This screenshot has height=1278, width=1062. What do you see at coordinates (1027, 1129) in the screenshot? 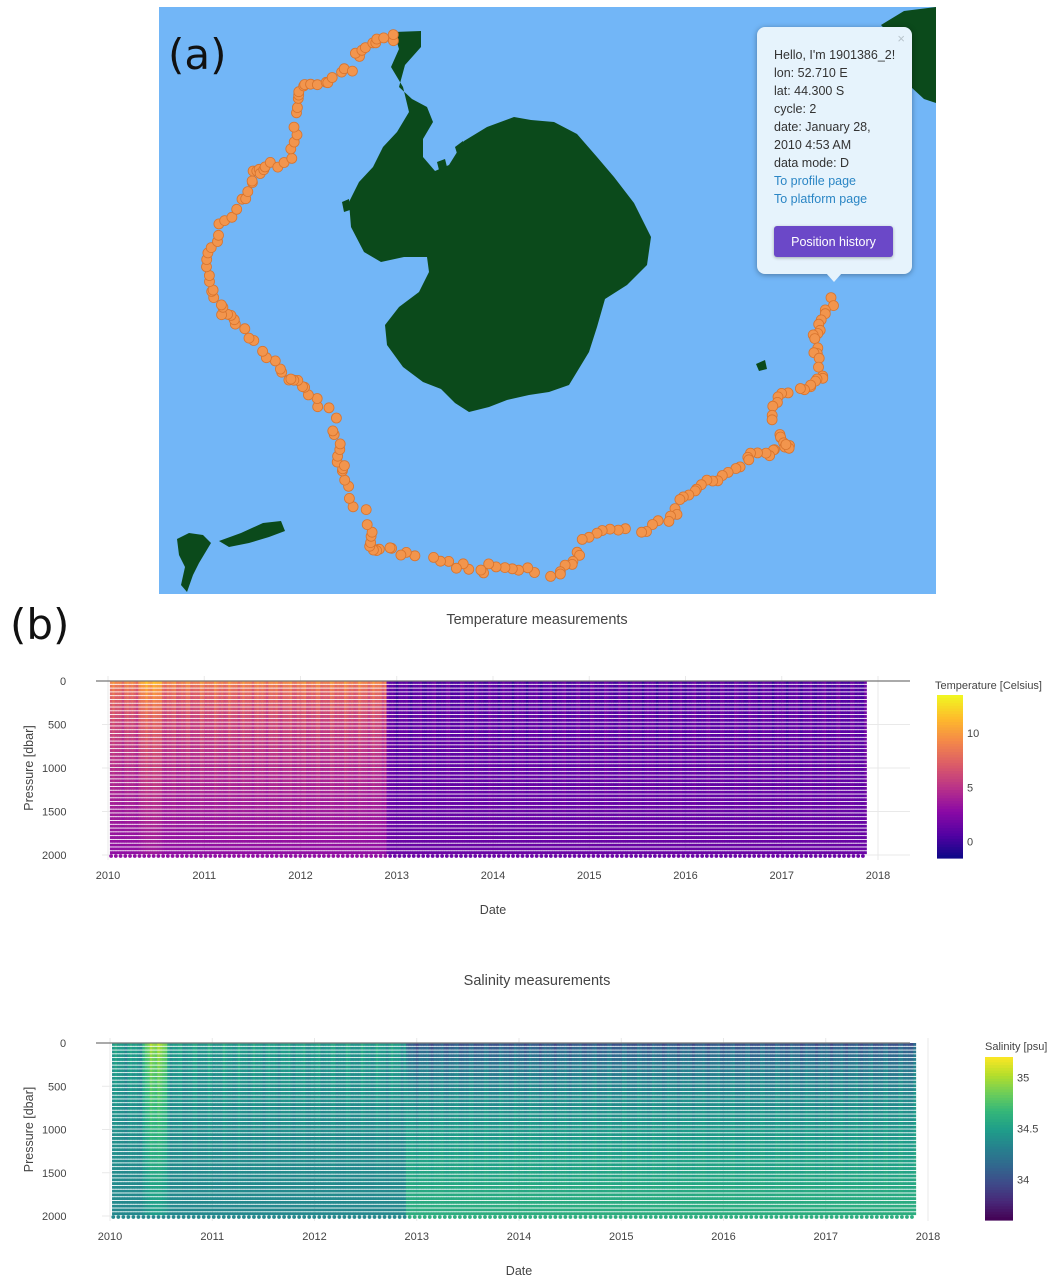
I see `colorbar-tick-label: 34.5` at bounding box center [1027, 1129].